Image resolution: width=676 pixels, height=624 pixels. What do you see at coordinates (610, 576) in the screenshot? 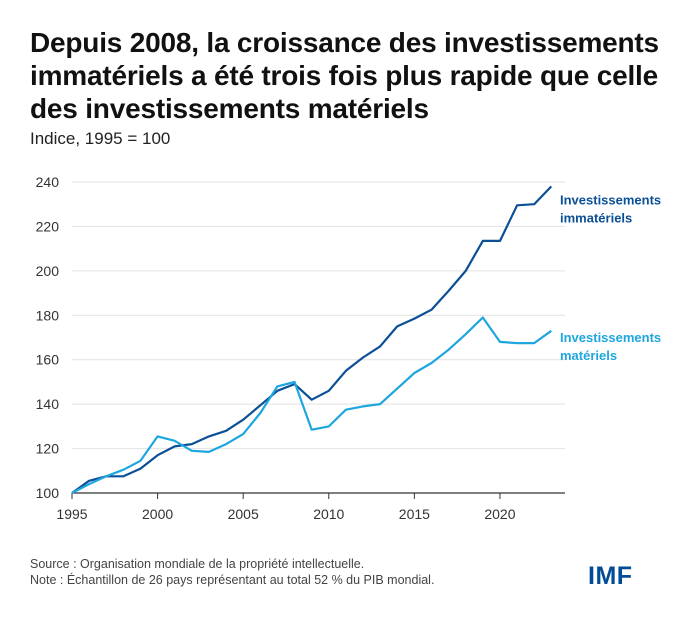
I see `imf-logo: IMF` at bounding box center [610, 576].